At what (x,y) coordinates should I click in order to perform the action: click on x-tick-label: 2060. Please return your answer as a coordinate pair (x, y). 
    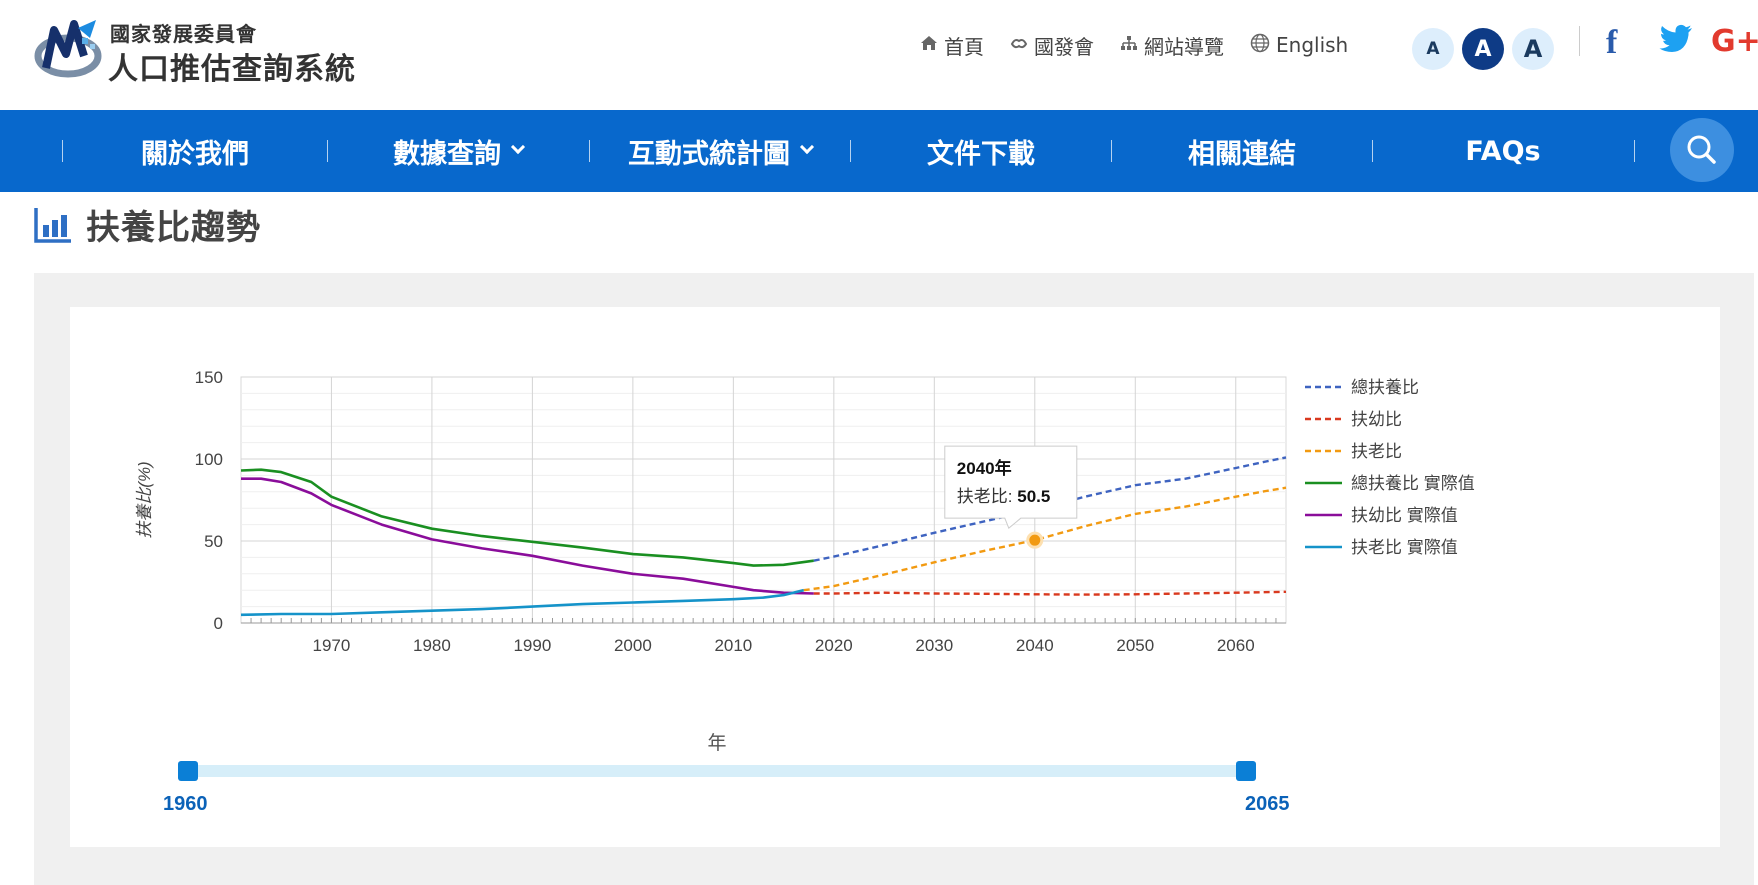
    Looking at the image, I should click on (1236, 645).